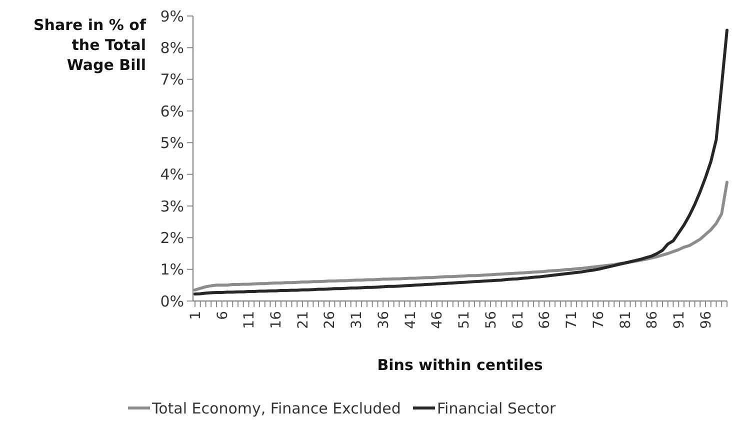 This screenshot has width=733, height=427. What do you see at coordinates (172, 237) in the screenshot?
I see `y-tick-label: 2%` at bounding box center [172, 237].